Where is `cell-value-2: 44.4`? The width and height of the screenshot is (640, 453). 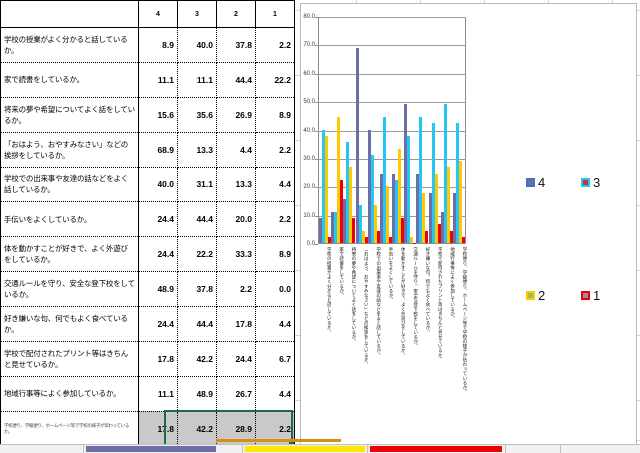 cell-value-2: 44.4 is located at coordinates (236, 80).